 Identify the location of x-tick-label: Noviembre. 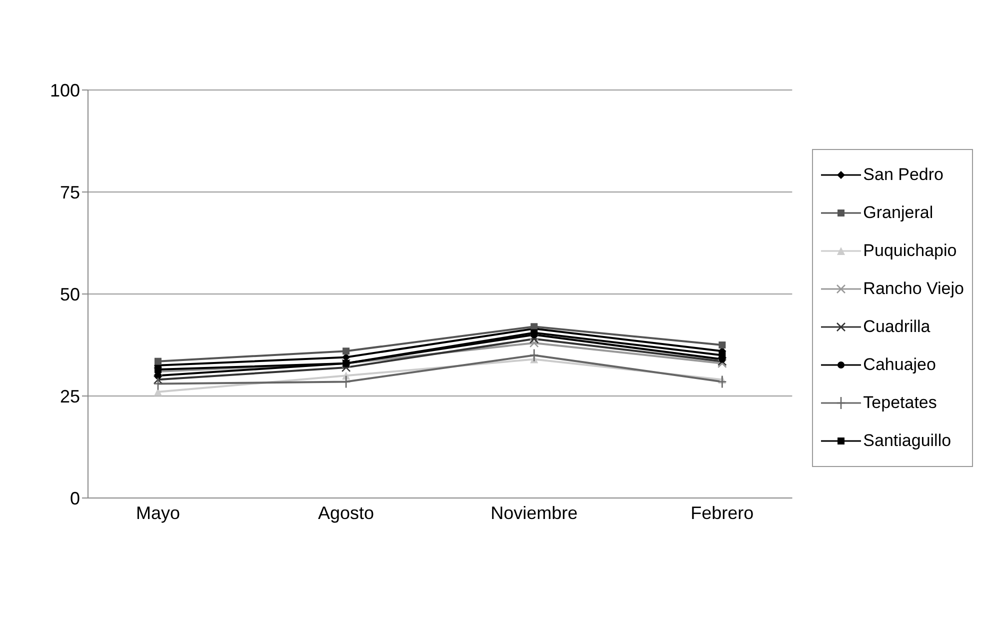
(534, 512).